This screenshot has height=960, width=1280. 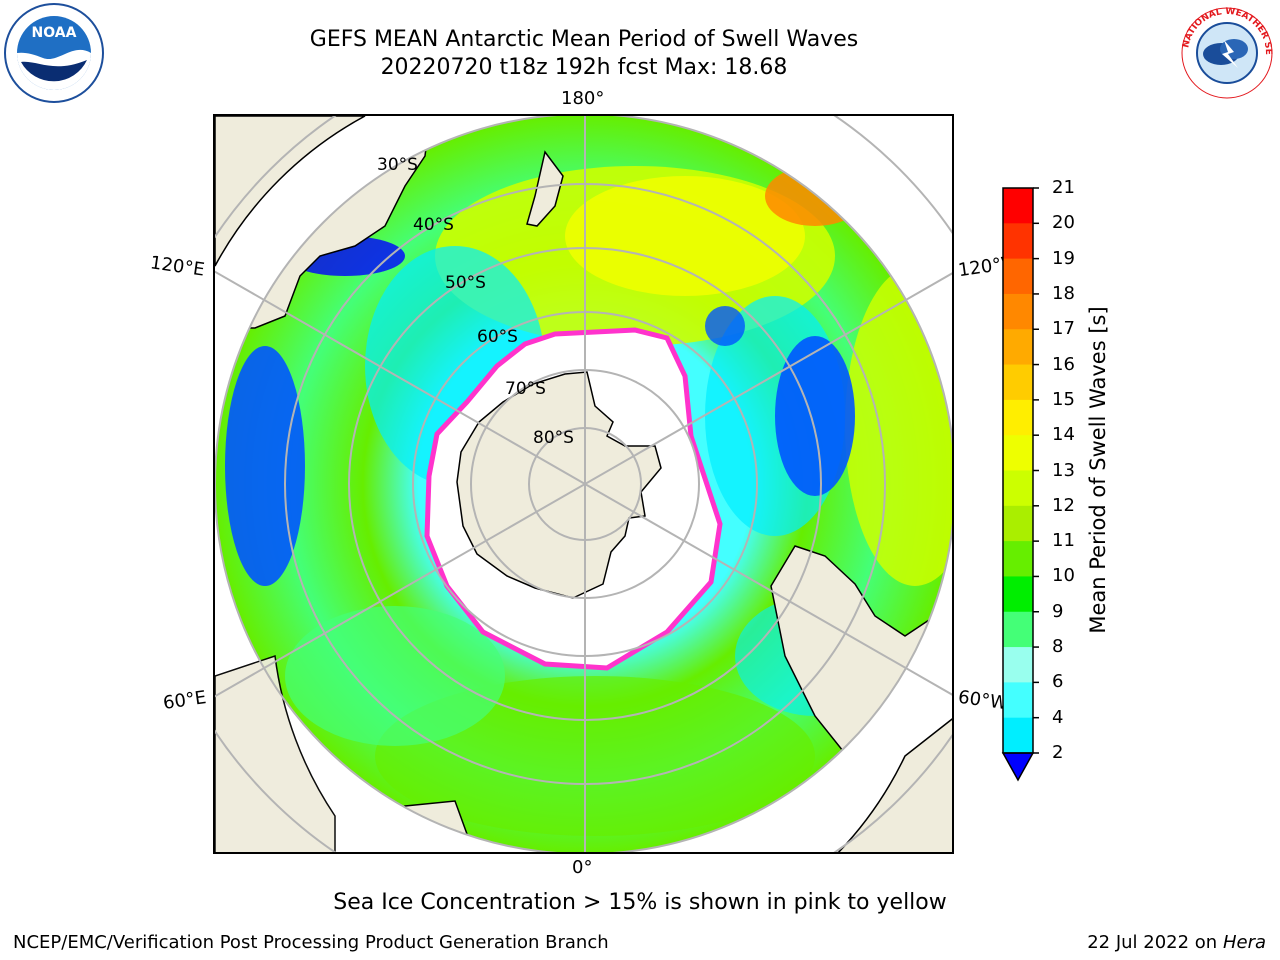 What do you see at coordinates (553, 438) in the screenshot?
I see `lat-label-80s: 80°S` at bounding box center [553, 438].